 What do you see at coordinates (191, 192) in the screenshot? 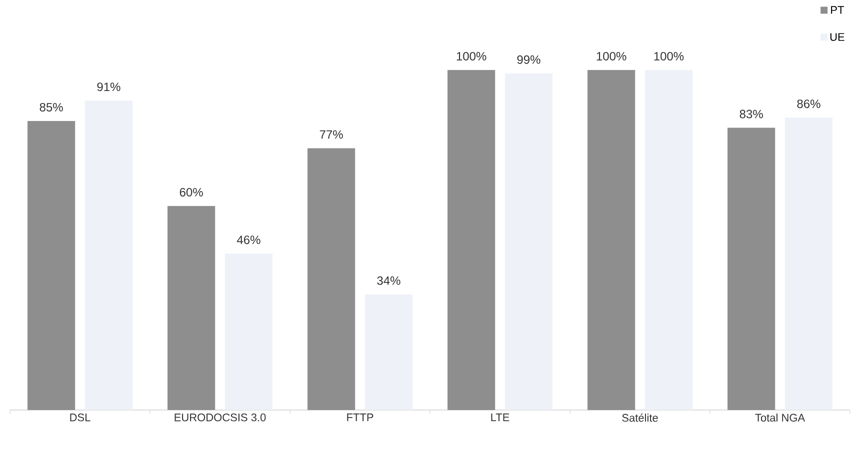
I see `data-label: 60%` at bounding box center [191, 192].